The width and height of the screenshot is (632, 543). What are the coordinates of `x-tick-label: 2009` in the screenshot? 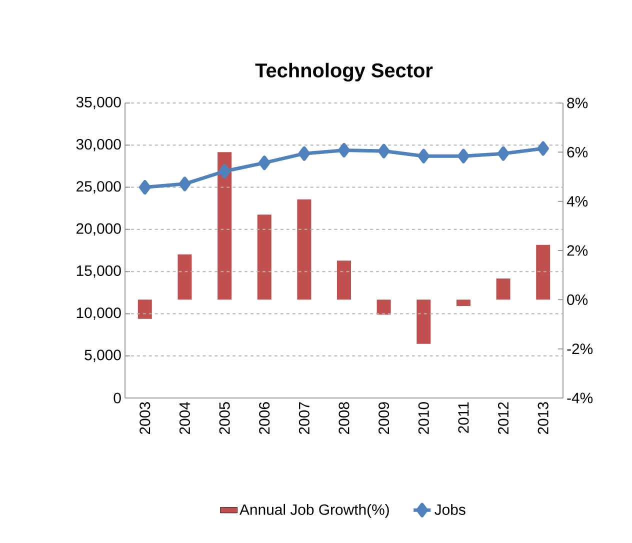 It's located at (384, 418).